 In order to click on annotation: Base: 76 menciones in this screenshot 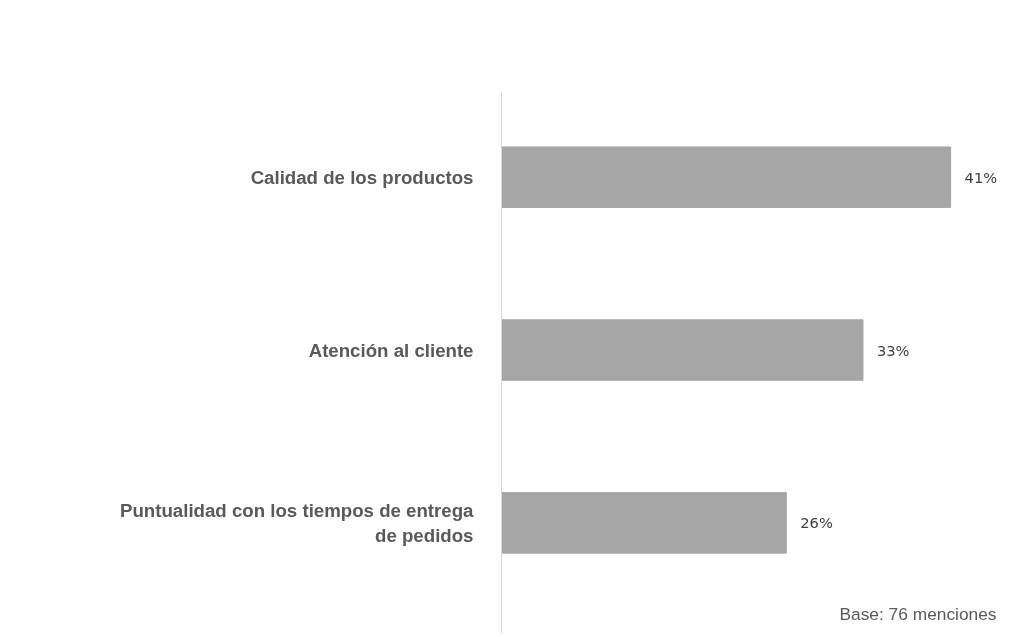, I will do `click(918, 613)`.